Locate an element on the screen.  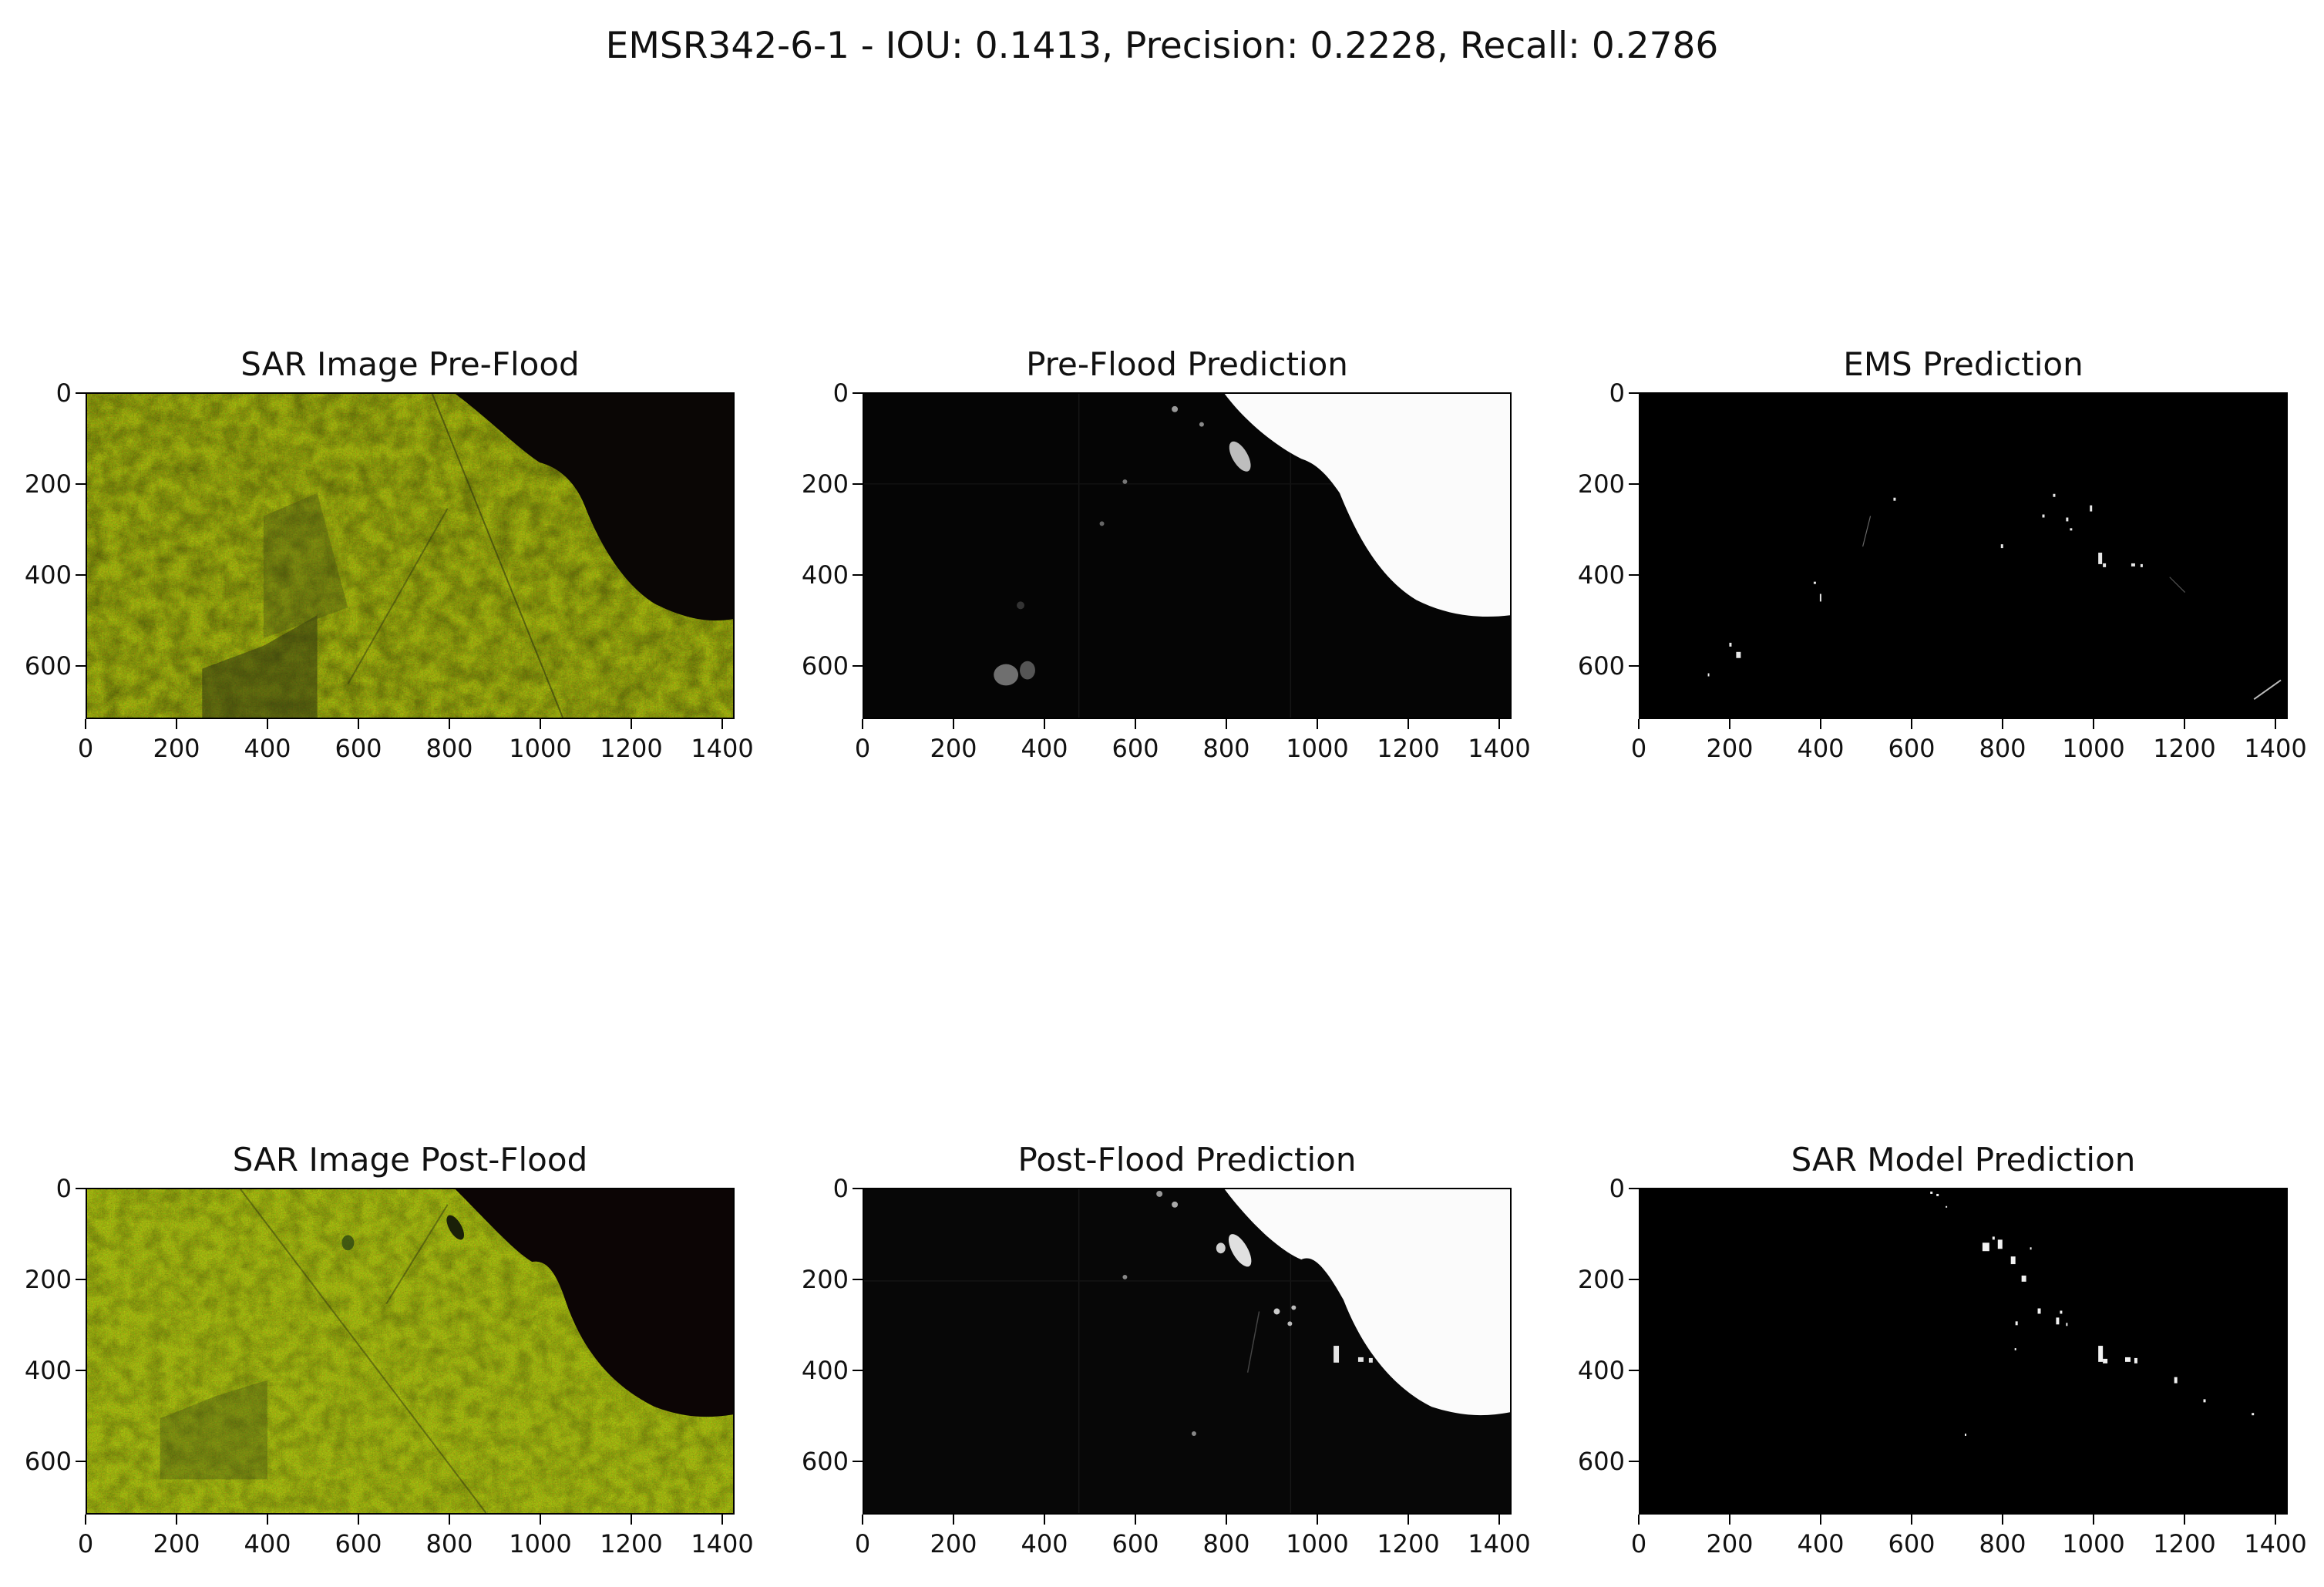
ems-mask is located at coordinates (1963, 556).